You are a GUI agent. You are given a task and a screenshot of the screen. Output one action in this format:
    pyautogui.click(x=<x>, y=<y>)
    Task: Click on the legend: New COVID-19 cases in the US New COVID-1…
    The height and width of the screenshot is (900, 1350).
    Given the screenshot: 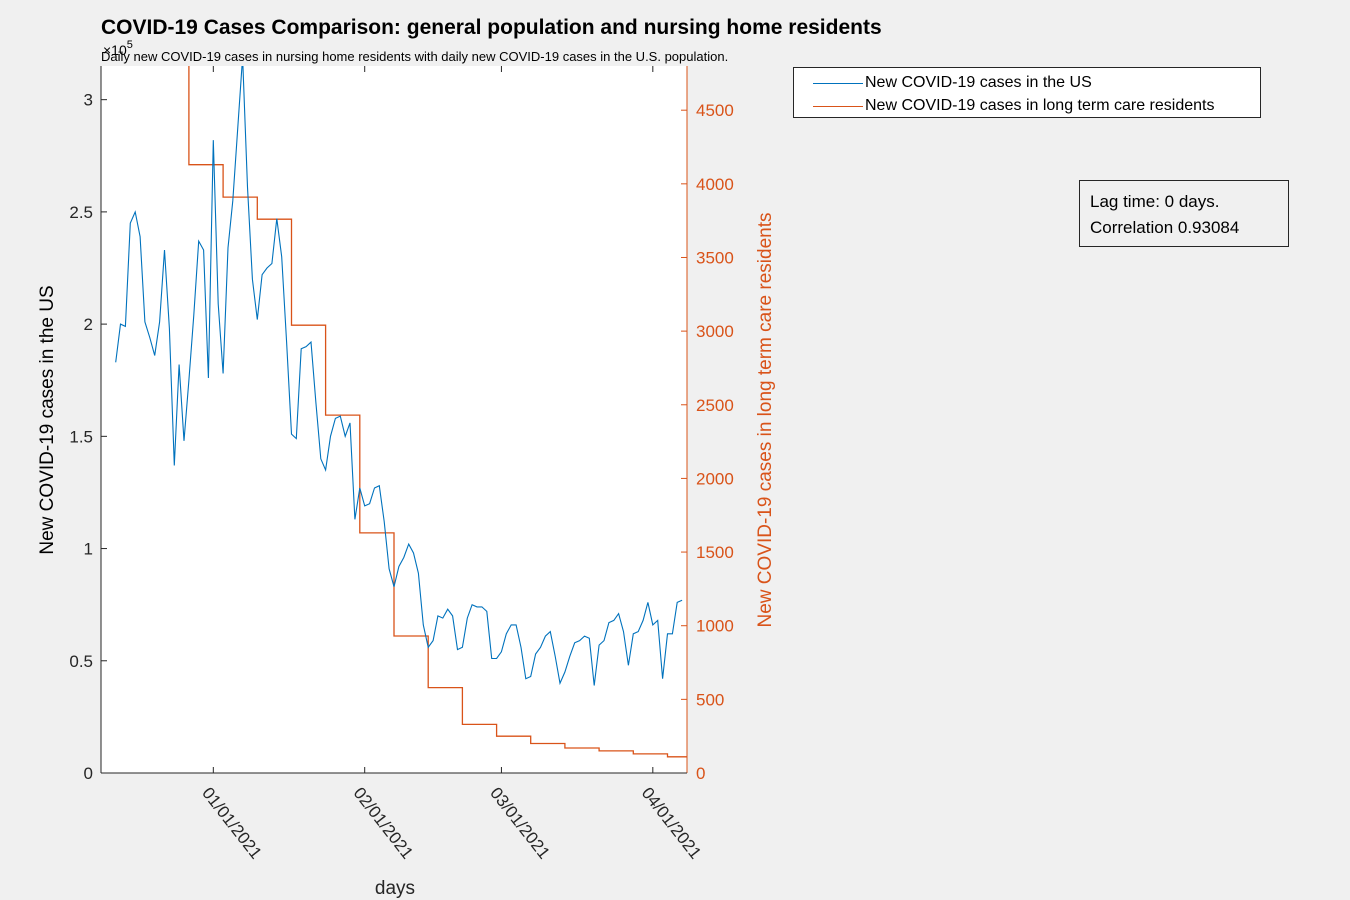 What is the action you would take?
    pyautogui.click(x=1027, y=92)
    